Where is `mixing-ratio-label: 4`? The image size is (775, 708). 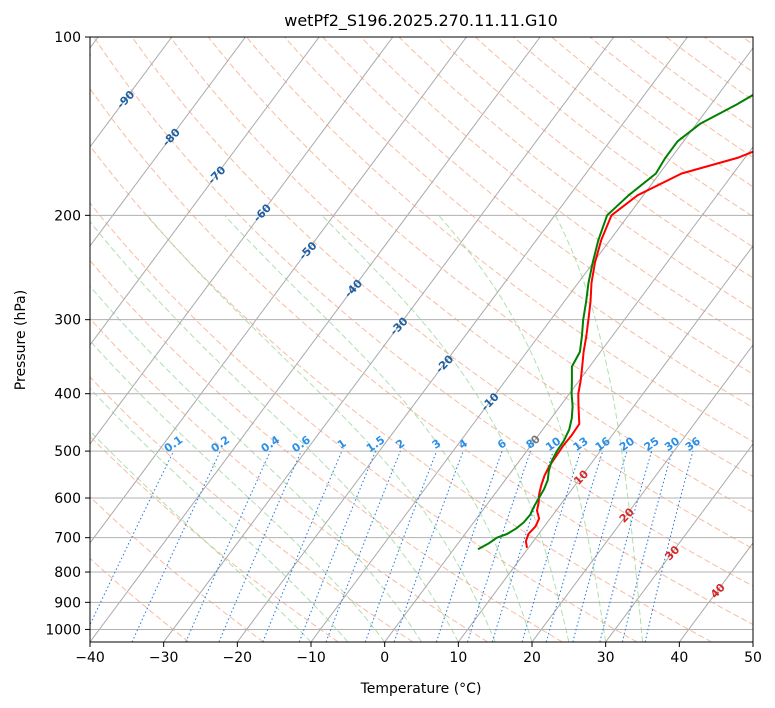
mixing-ratio-label: 4 is located at coordinates (463, 444).